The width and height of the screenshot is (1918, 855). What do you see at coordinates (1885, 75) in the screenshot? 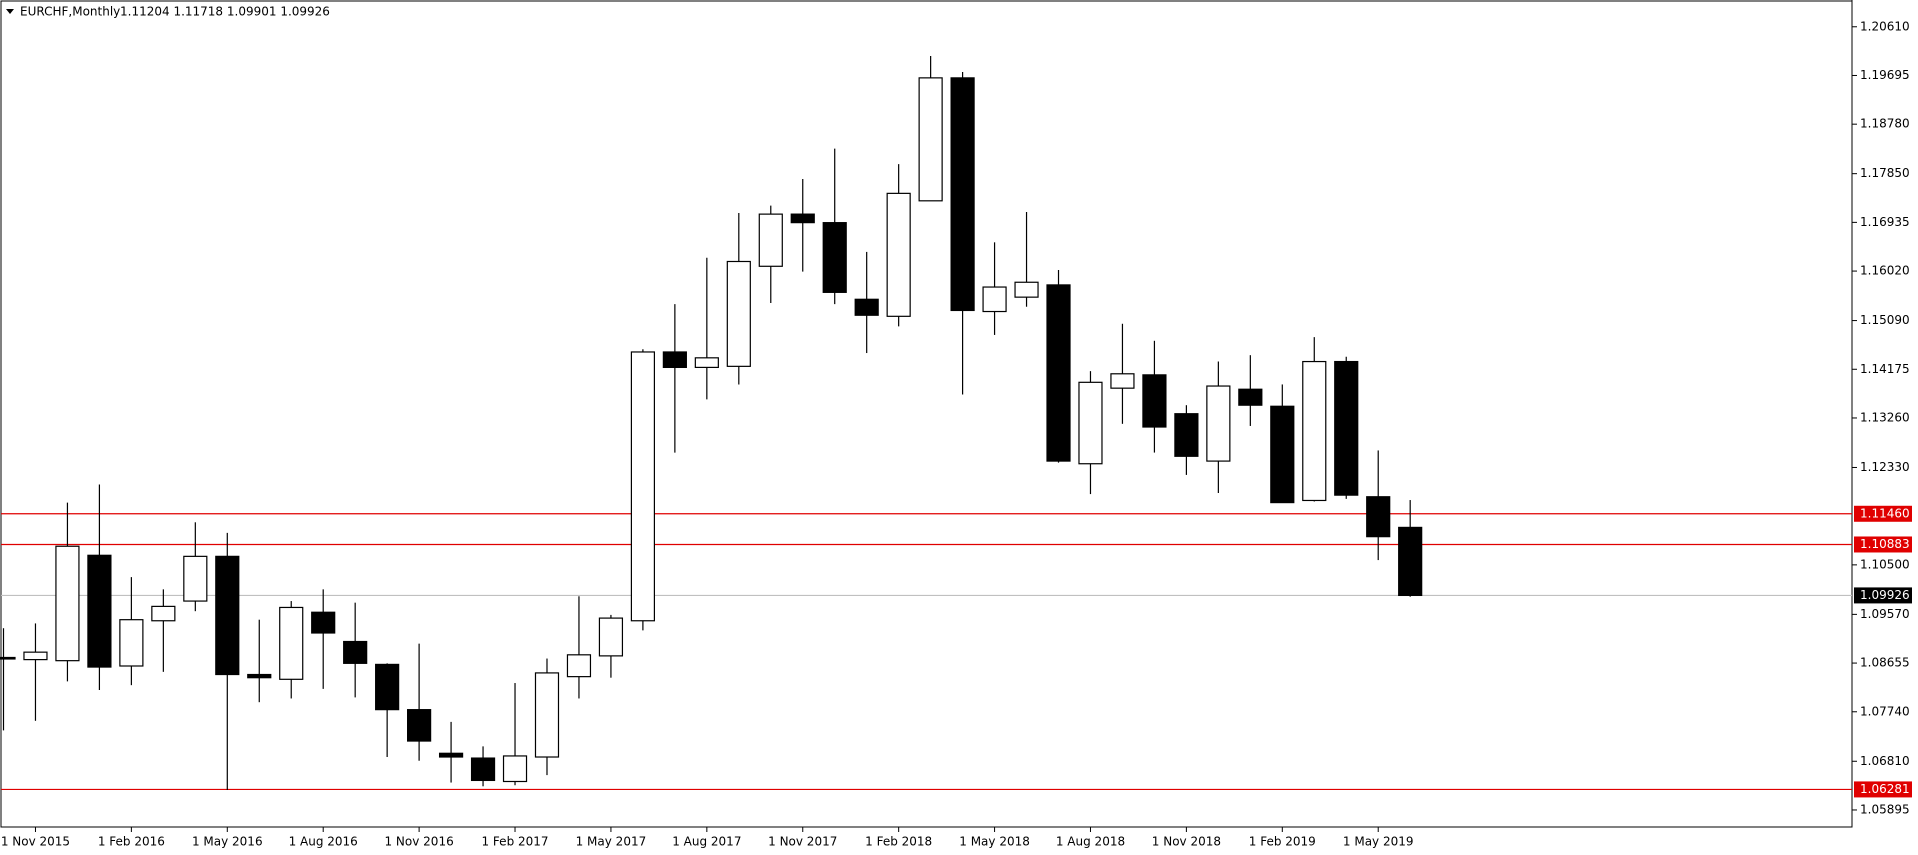
I see `y-tick-label: 1.19695` at bounding box center [1885, 75].